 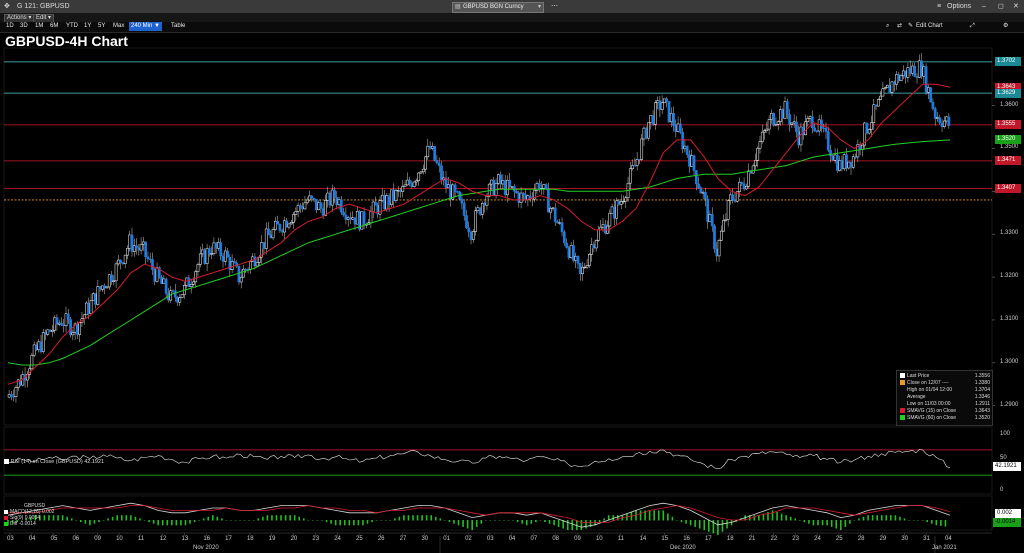 What do you see at coordinates (6, 517) in the screenshot?
I see `macd-legend-swatch` at bounding box center [6, 517].